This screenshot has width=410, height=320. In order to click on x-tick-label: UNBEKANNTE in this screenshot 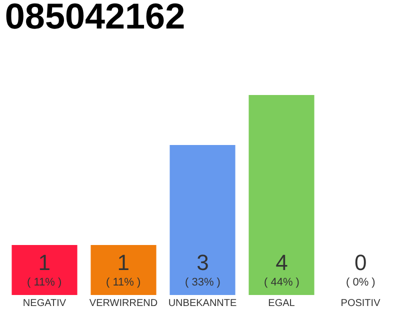, I will do `click(202, 303)`.